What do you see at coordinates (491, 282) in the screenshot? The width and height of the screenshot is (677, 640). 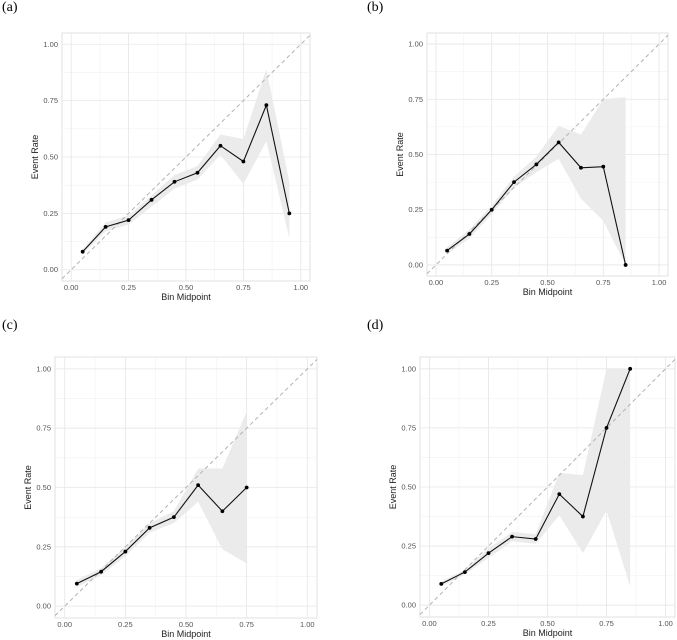 I see `x-tick-label-b: 0.25` at bounding box center [491, 282].